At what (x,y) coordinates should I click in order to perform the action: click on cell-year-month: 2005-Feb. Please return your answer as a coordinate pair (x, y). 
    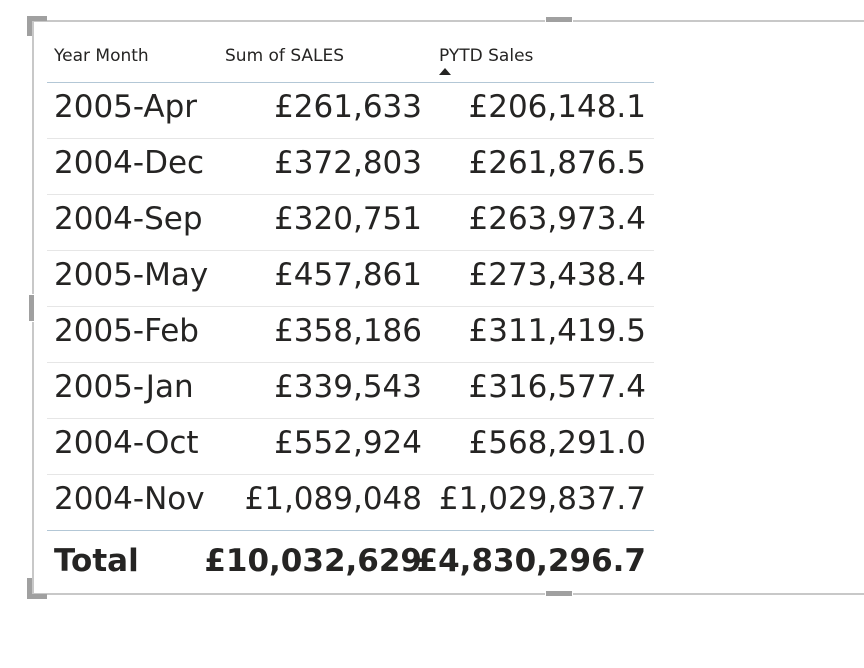
    Looking at the image, I should click on (126, 331).